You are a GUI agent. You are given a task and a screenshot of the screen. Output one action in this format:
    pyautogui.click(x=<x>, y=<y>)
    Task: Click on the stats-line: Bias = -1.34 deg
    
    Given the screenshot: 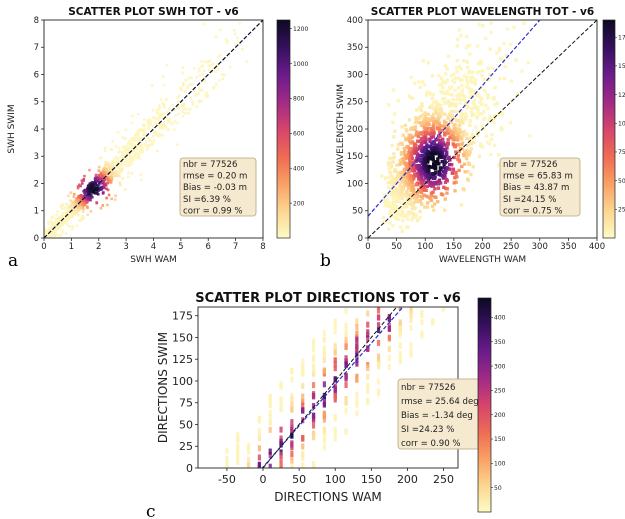 What is the action you would take?
    pyautogui.click(x=437, y=416)
    